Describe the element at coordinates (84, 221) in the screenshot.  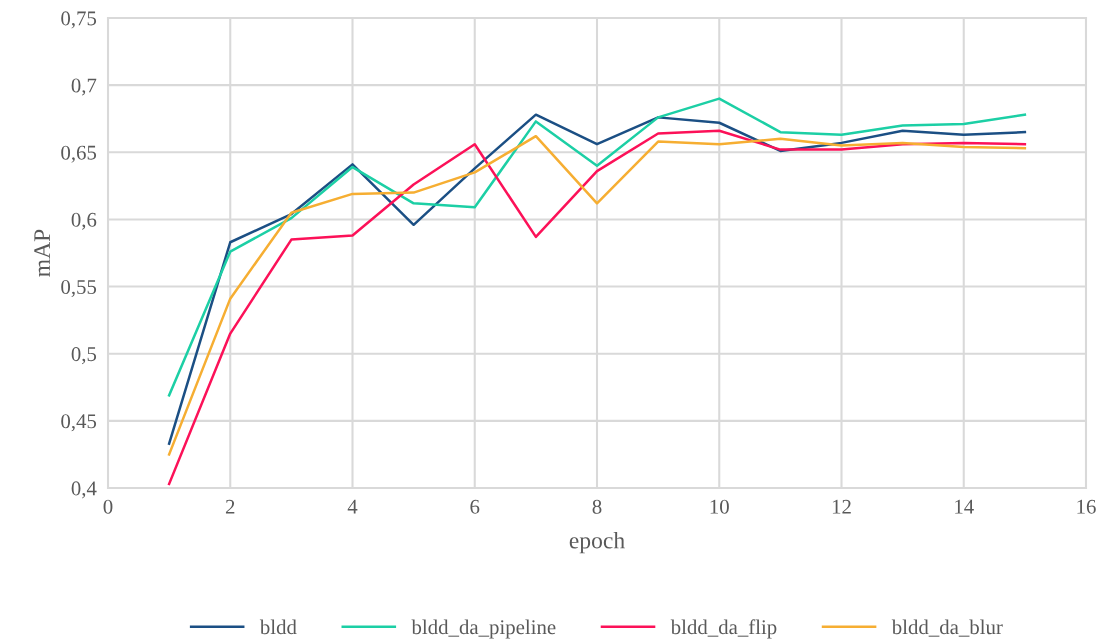
I see `y-tick-label: 0,6` at that location.